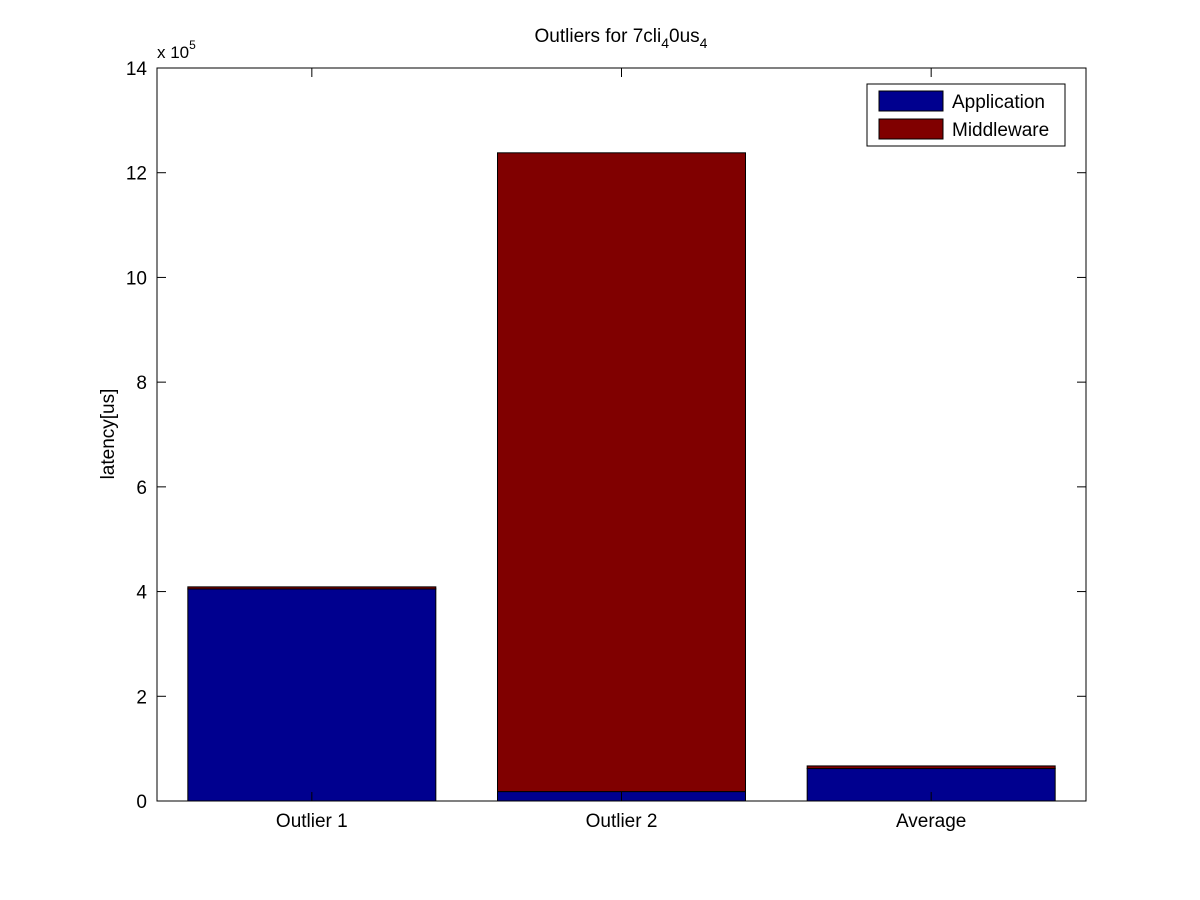 The height and width of the screenshot is (900, 1200). I want to click on title-prefix: Outliers for 7cli, so click(598, 36).